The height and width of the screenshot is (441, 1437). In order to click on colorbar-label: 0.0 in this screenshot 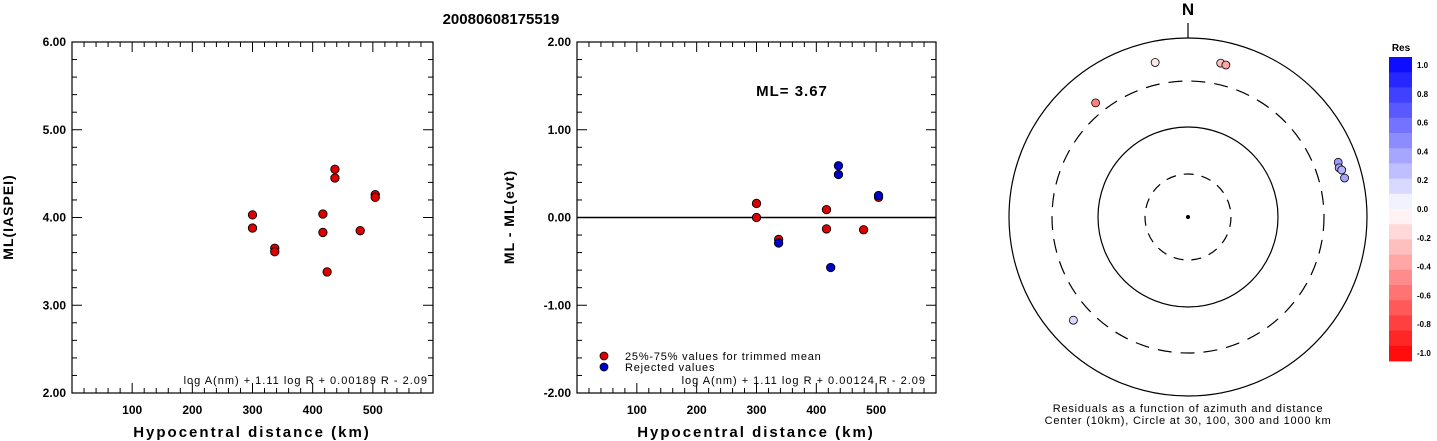, I will do `click(1423, 209)`.